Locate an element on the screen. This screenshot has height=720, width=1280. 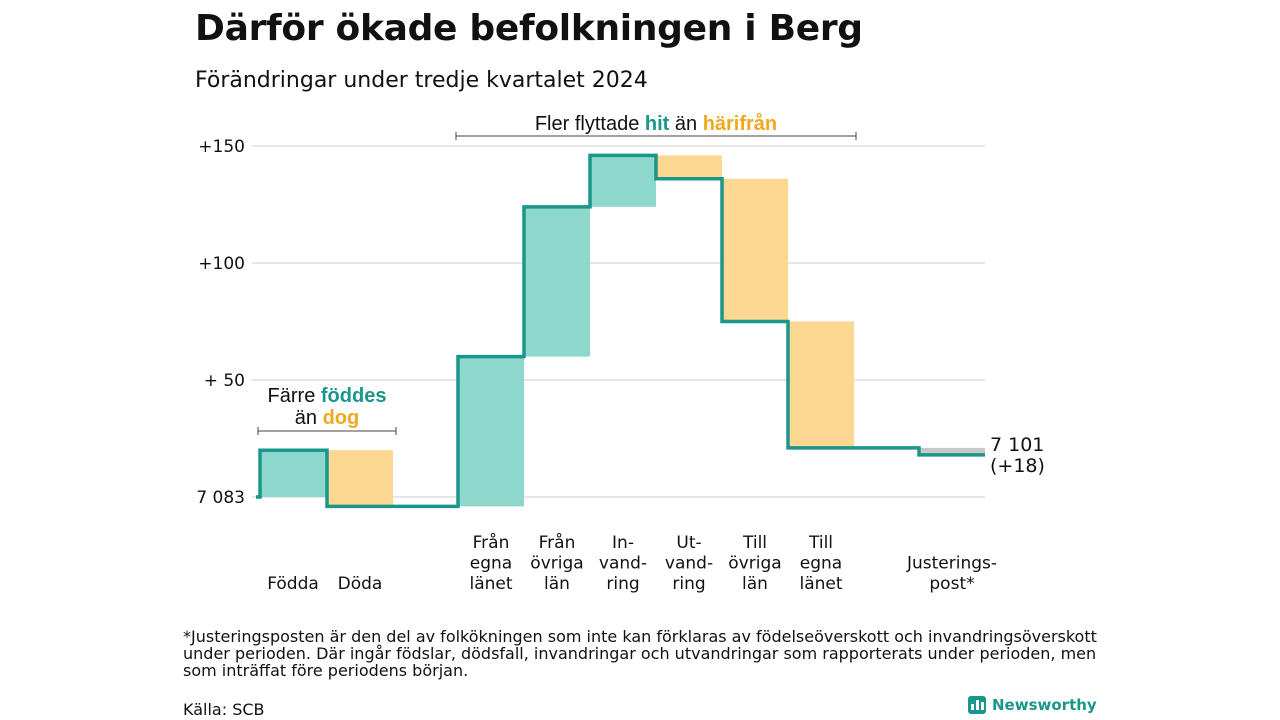
births-annotation: Färre föddes än dog is located at coordinates (327, 407).